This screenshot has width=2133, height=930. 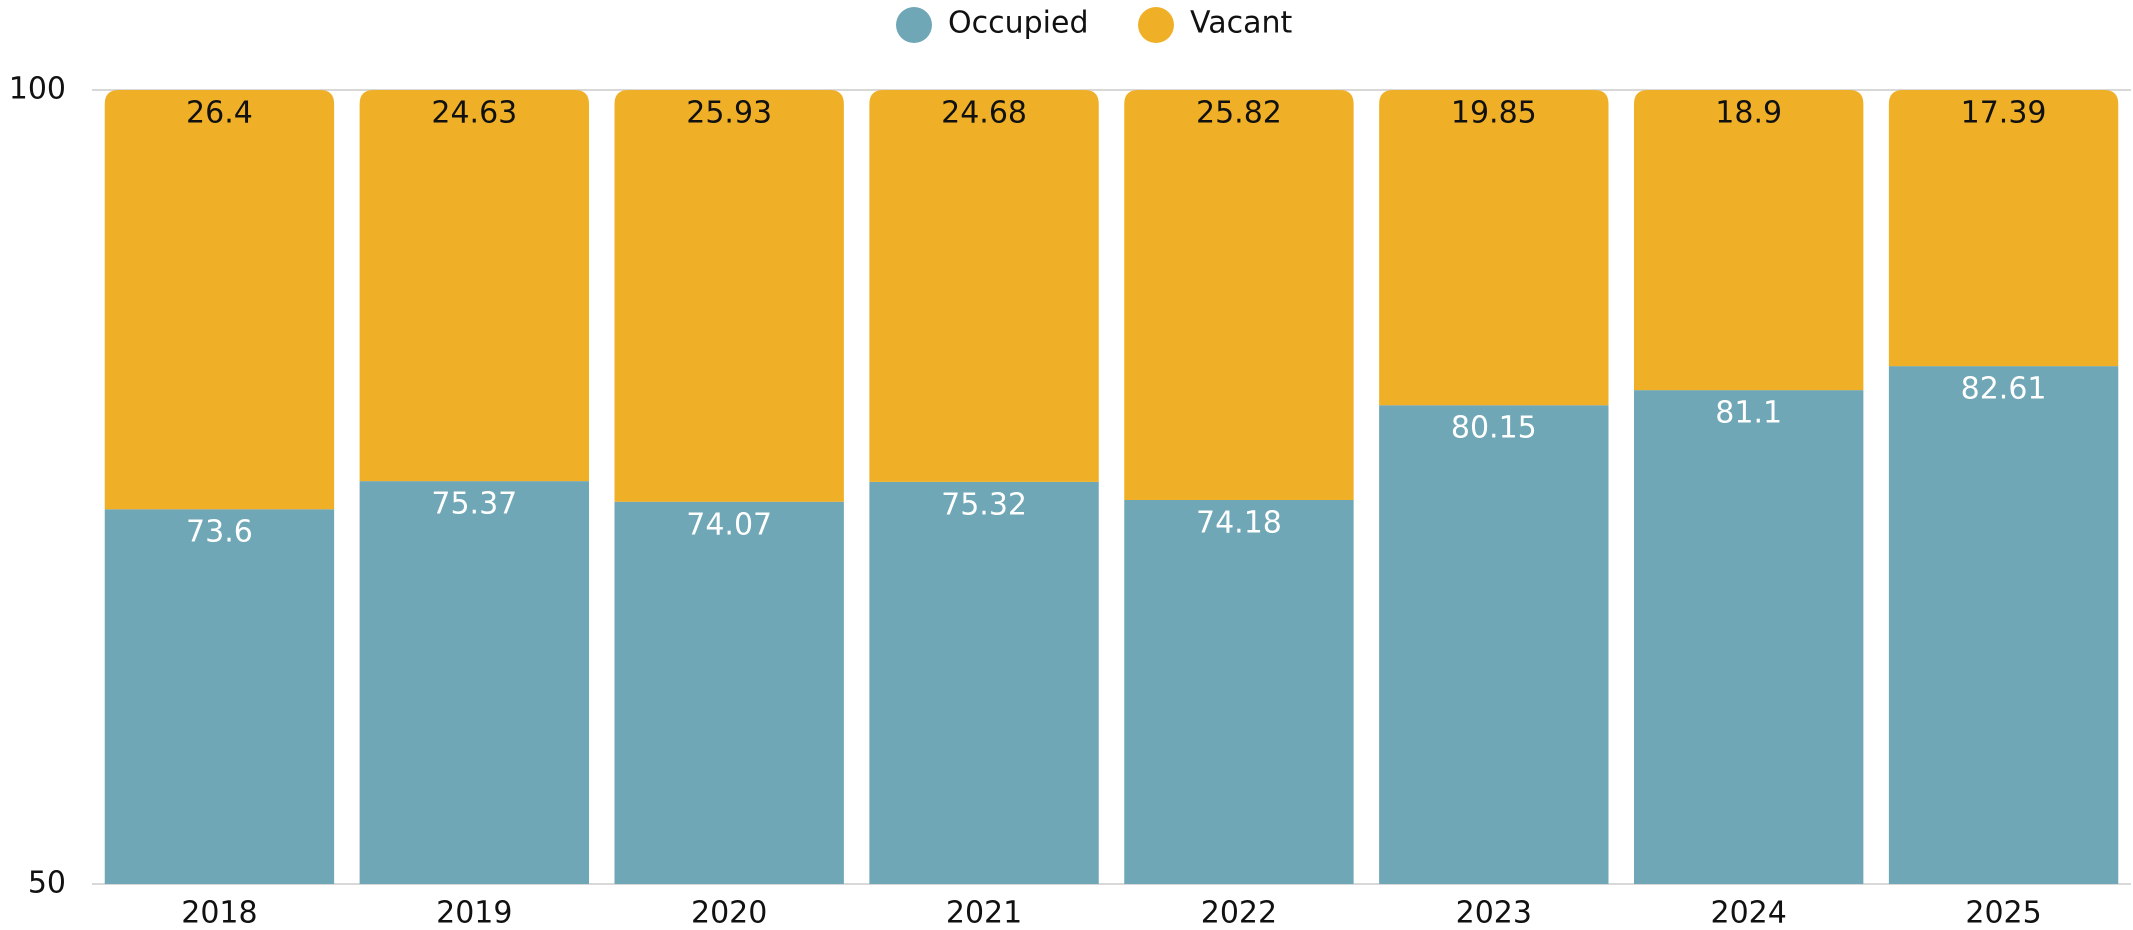 What do you see at coordinates (1494, 913) in the screenshot?
I see `x-tick-label: 2023` at bounding box center [1494, 913].